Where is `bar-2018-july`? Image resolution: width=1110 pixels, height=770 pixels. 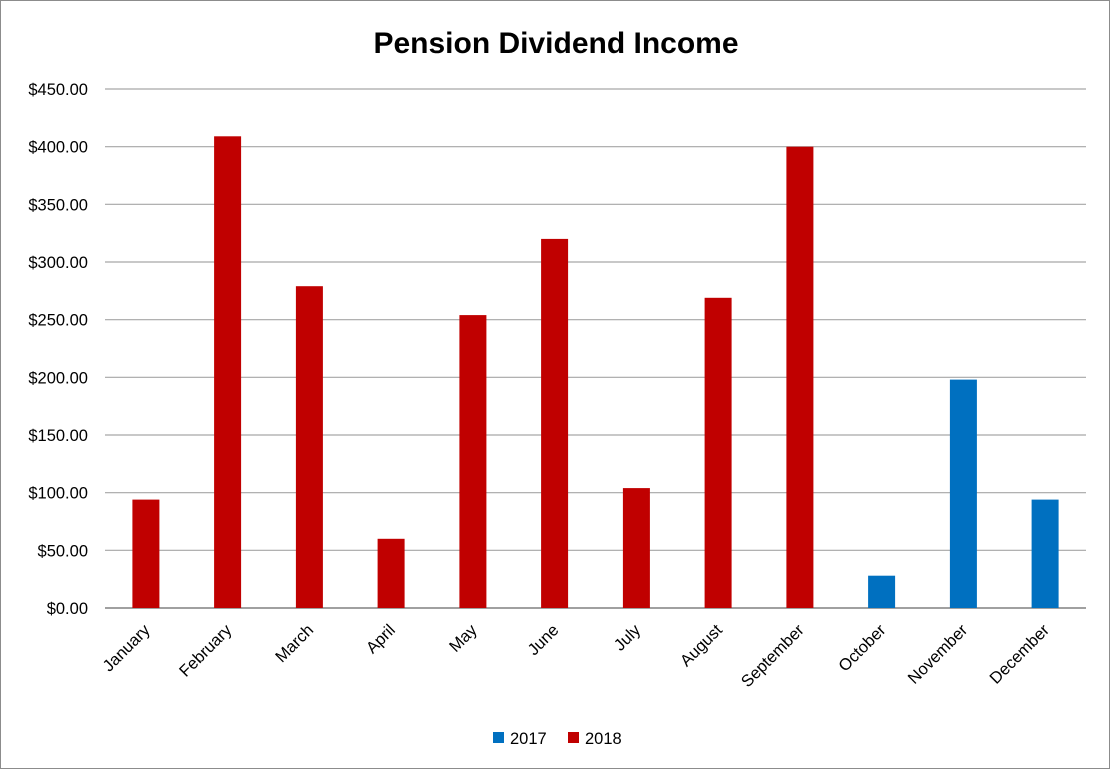 bar-2018-july is located at coordinates (636, 548).